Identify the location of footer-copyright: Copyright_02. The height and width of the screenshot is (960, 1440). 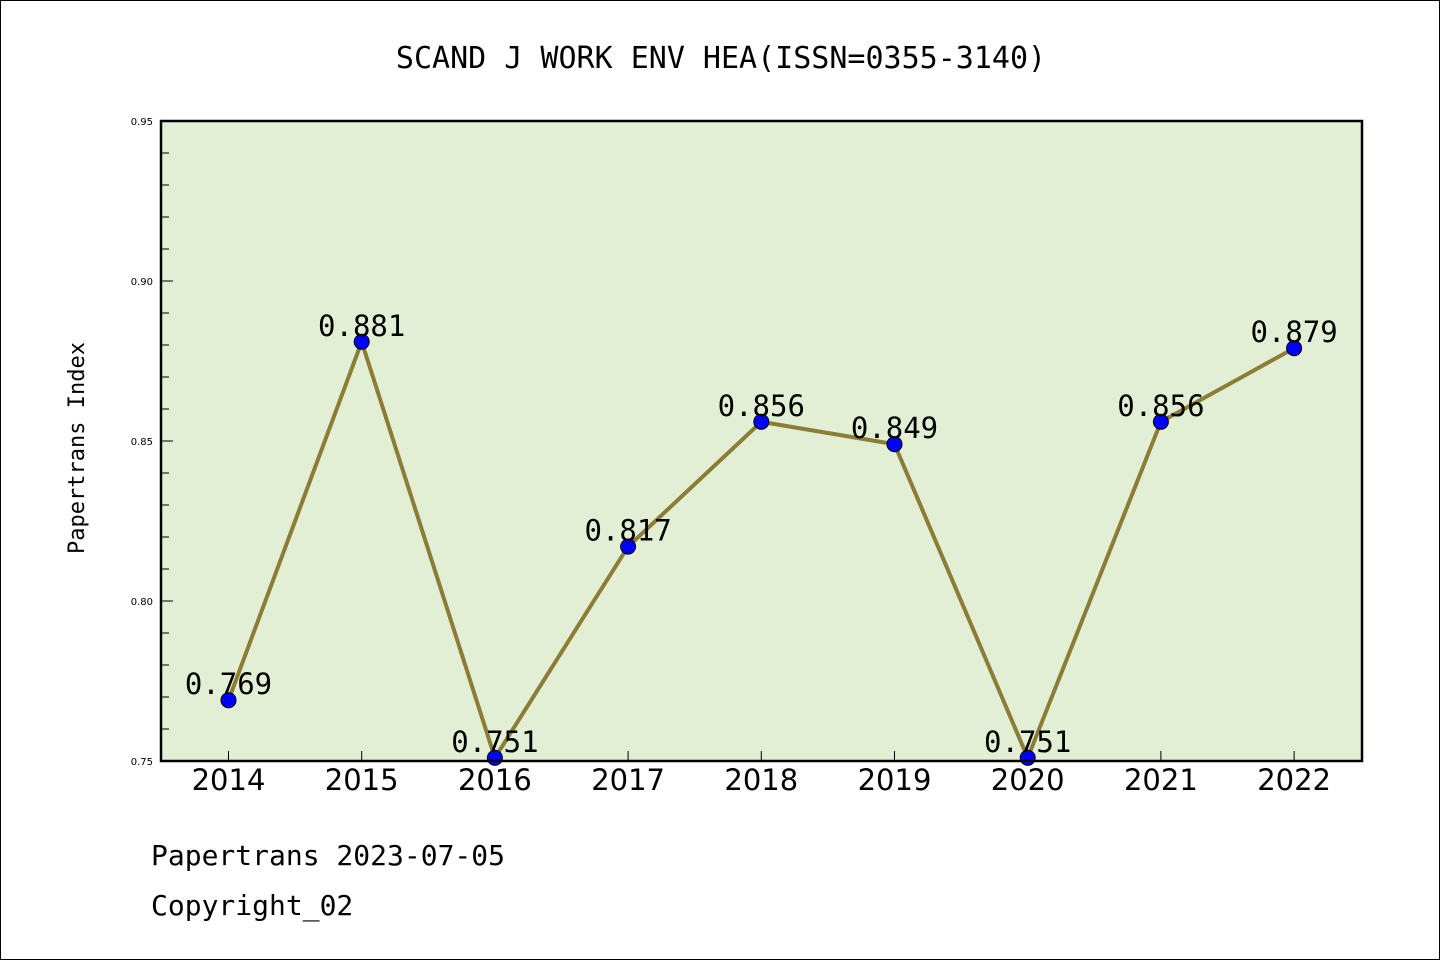
(252, 906).